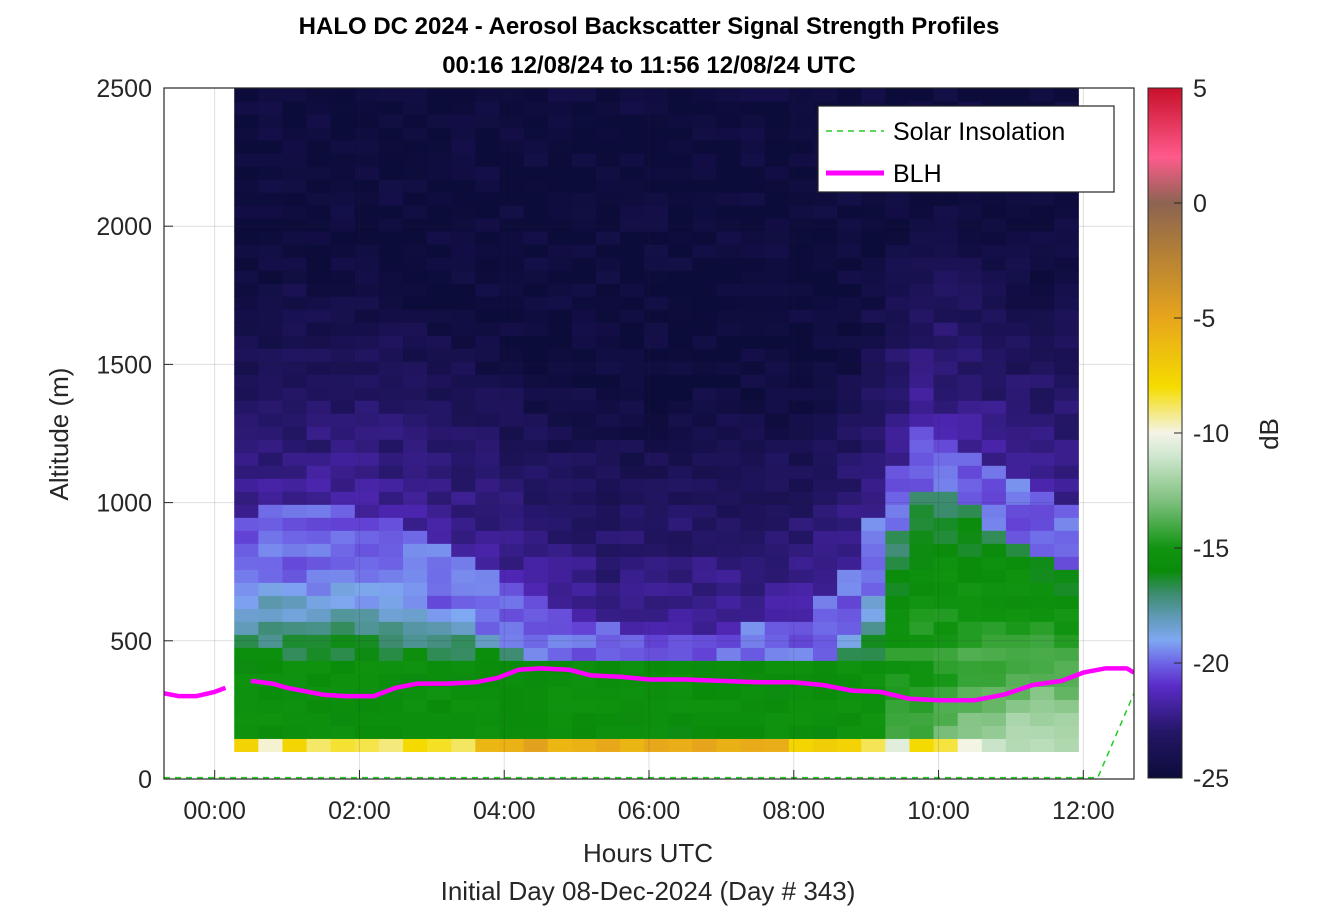 The image size is (1343, 911). What do you see at coordinates (917, 174) in the screenshot?
I see `legend-blh-label: BLH` at bounding box center [917, 174].